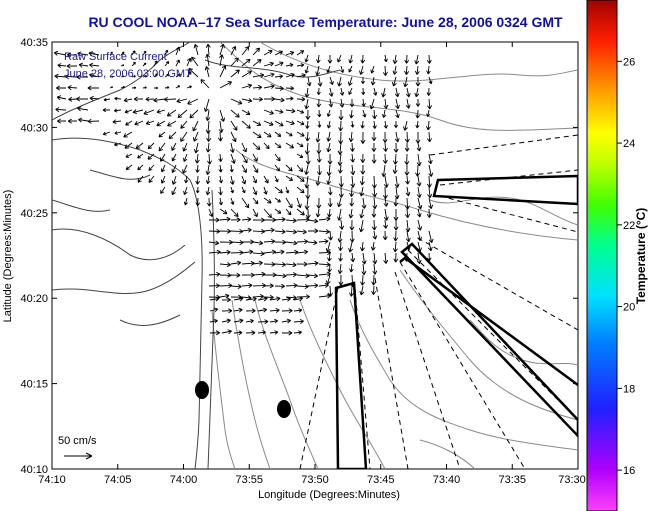 This screenshot has height=511, width=651. Describe the element at coordinates (34, 43) in the screenshot. I see `y-tick-label: 40:35` at that location.